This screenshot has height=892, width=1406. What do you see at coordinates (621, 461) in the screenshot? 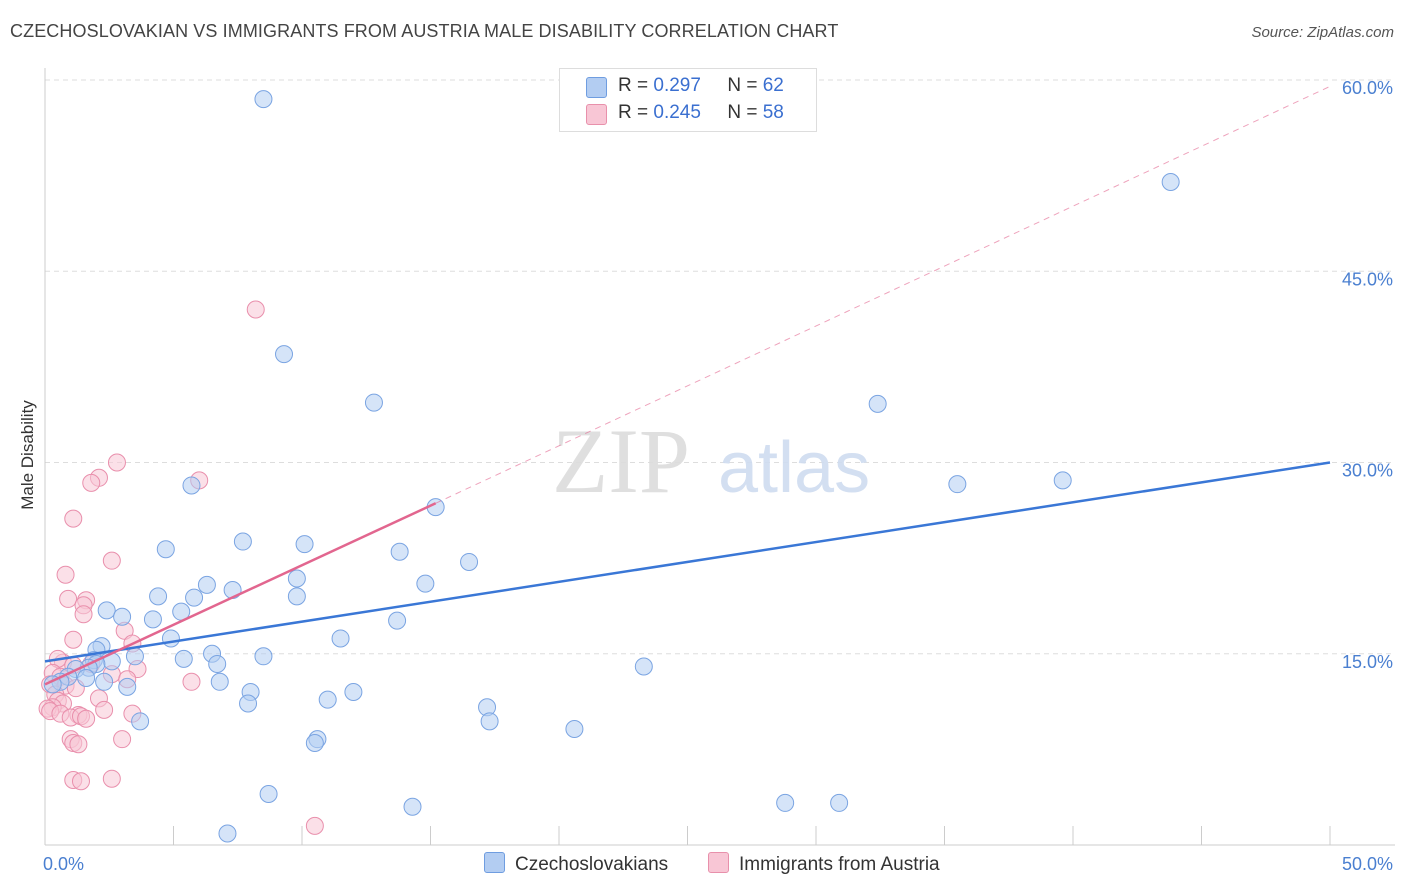
I see `watermark-zip: ZIP` at bounding box center [621, 461].